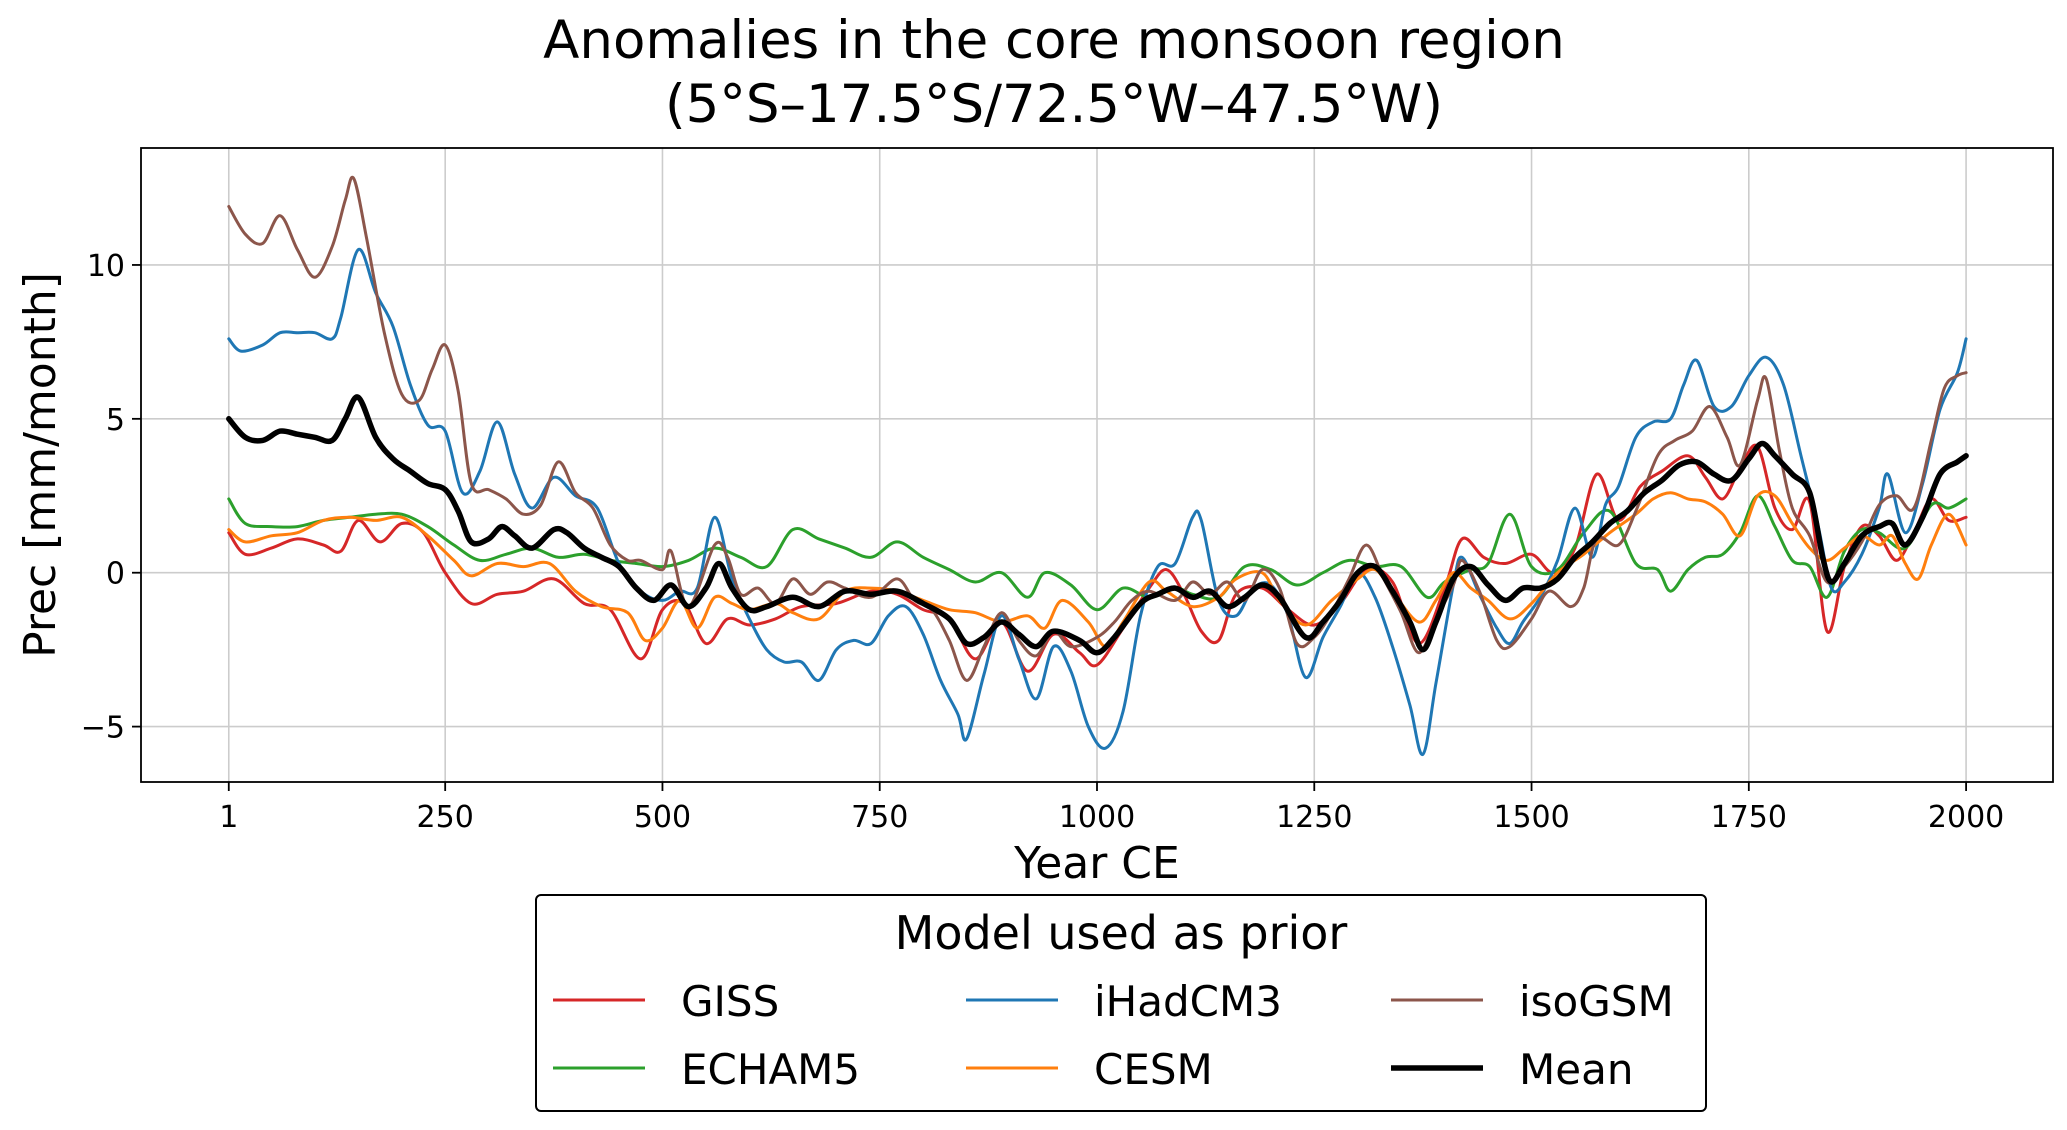  Describe the element at coordinates (228, 817) in the screenshot. I see `x-tick-label: 1` at that location.